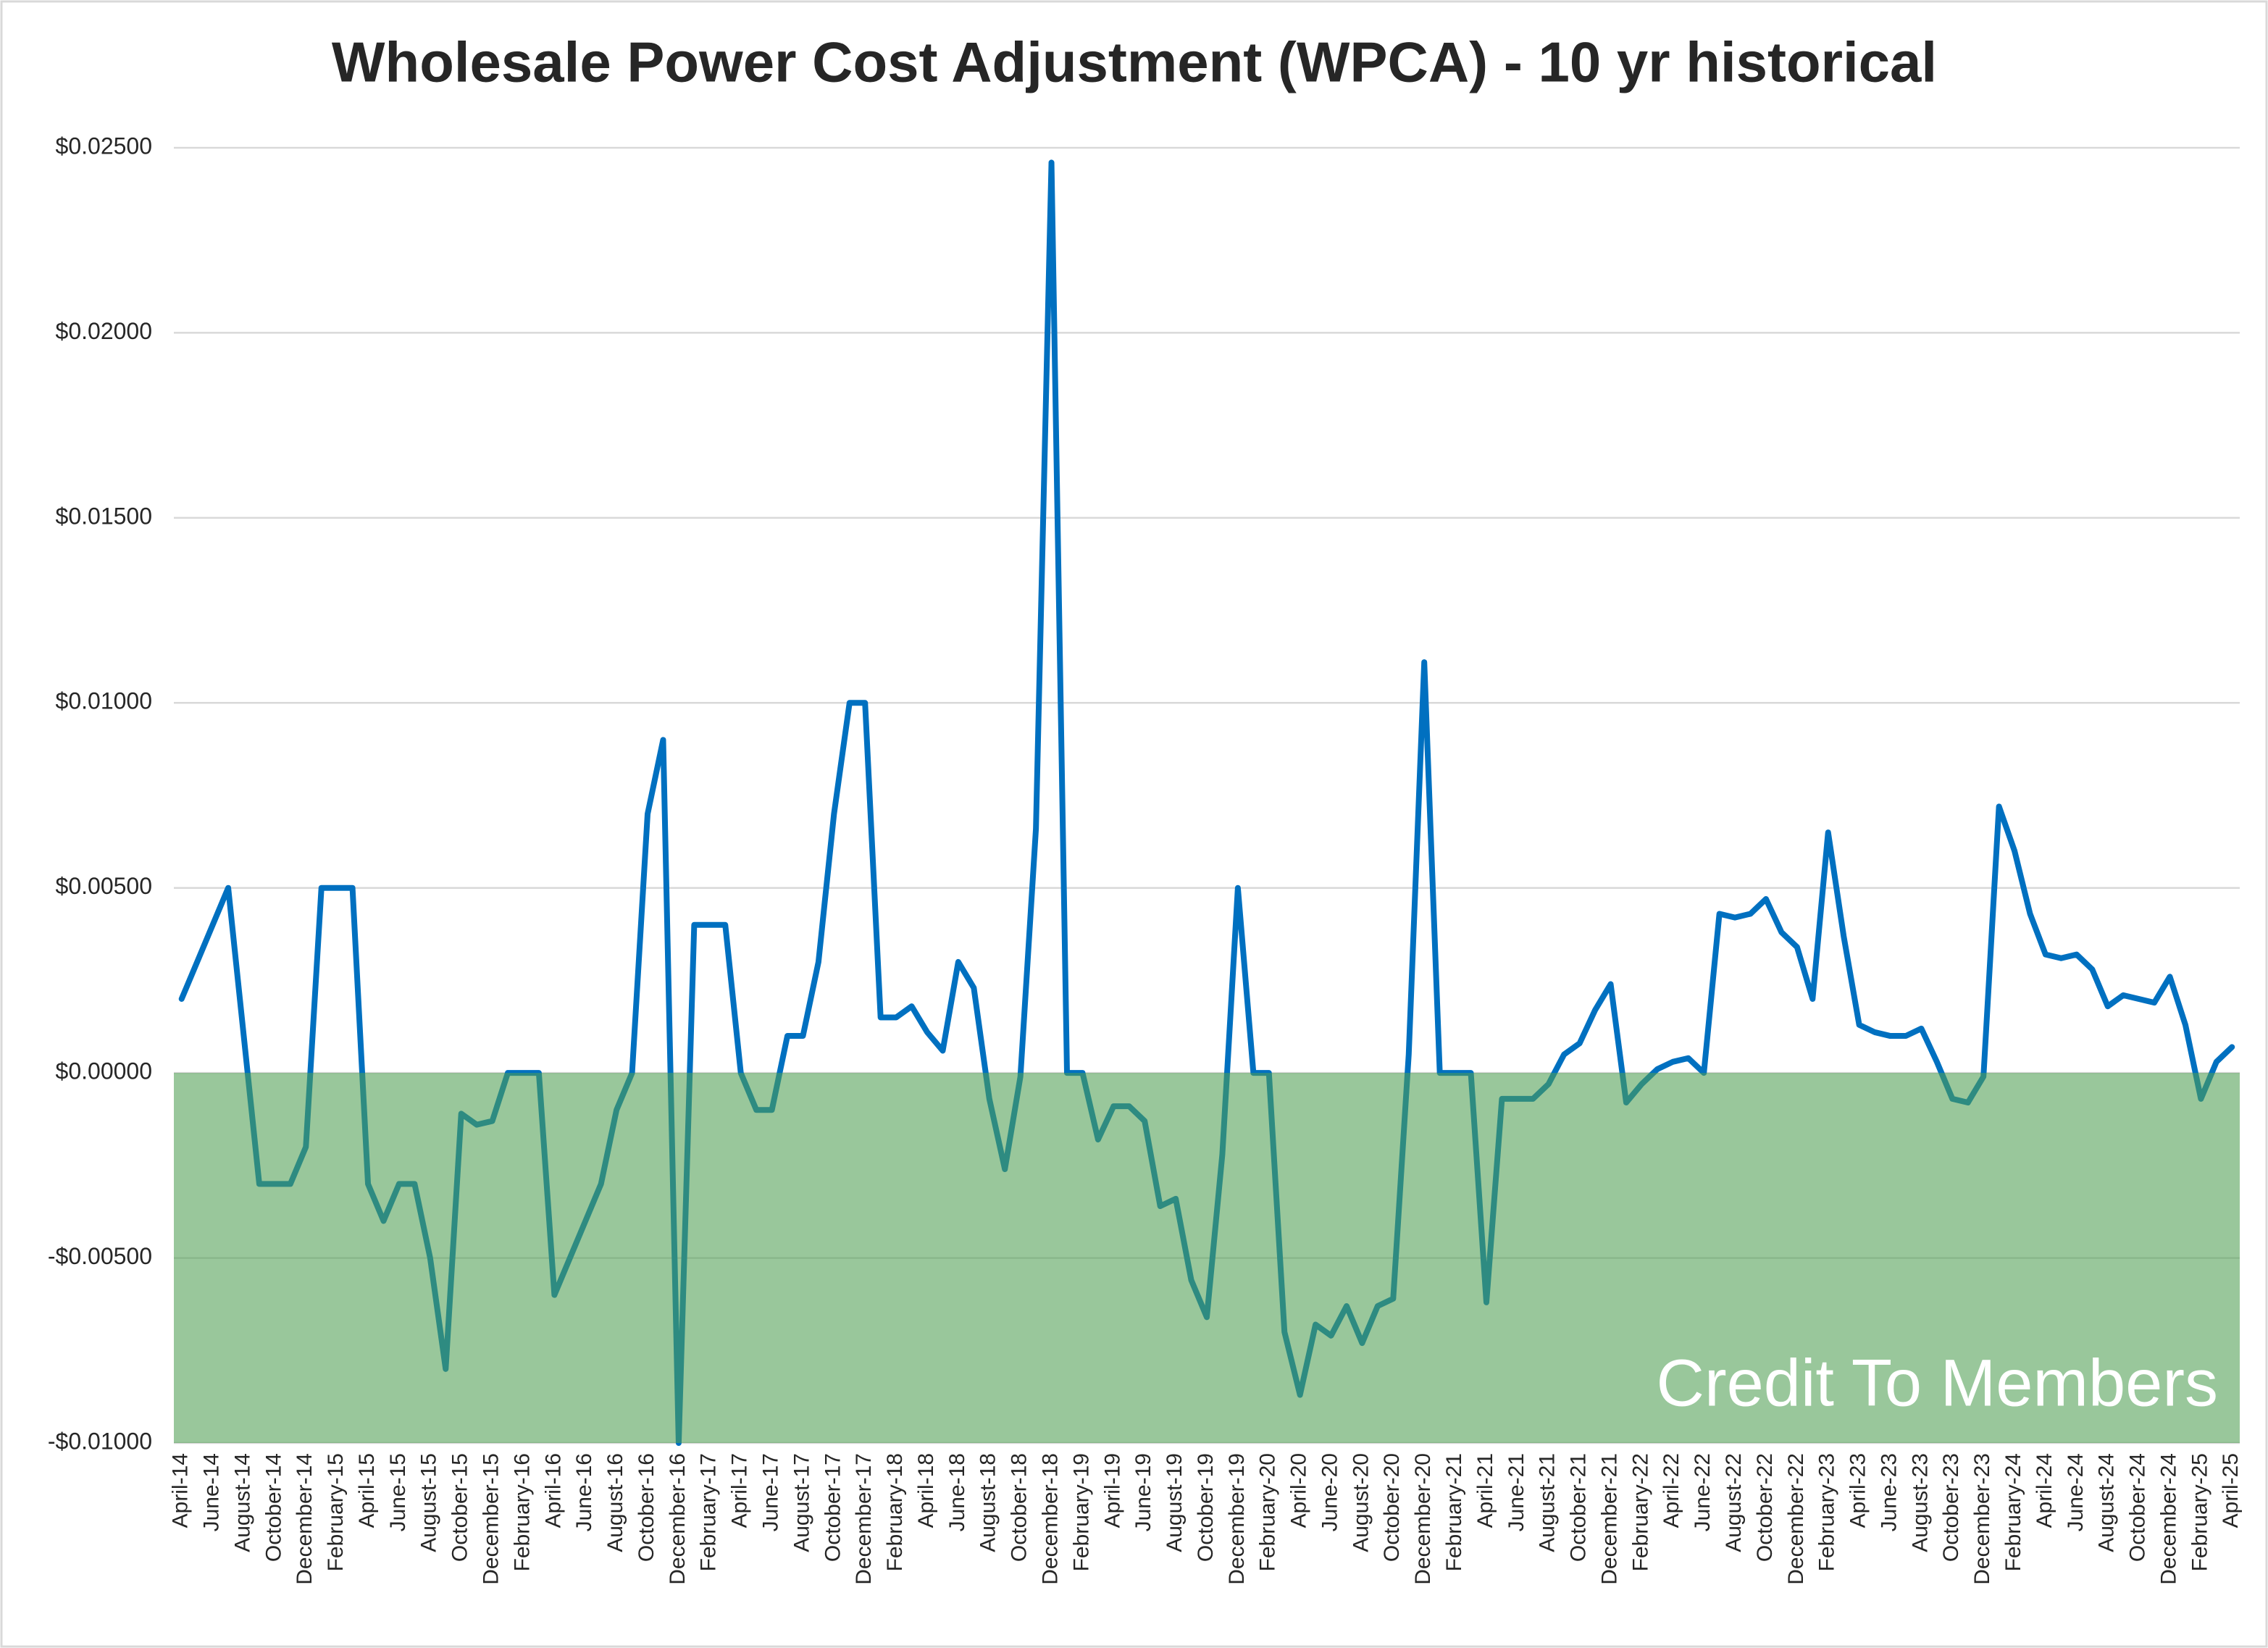 The image size is (2268, 1648). What do you see at coordinates (1330, 1492) in the screenshot?
I see `x-tick-label: June-20` at bounding box center [1330, 1492].